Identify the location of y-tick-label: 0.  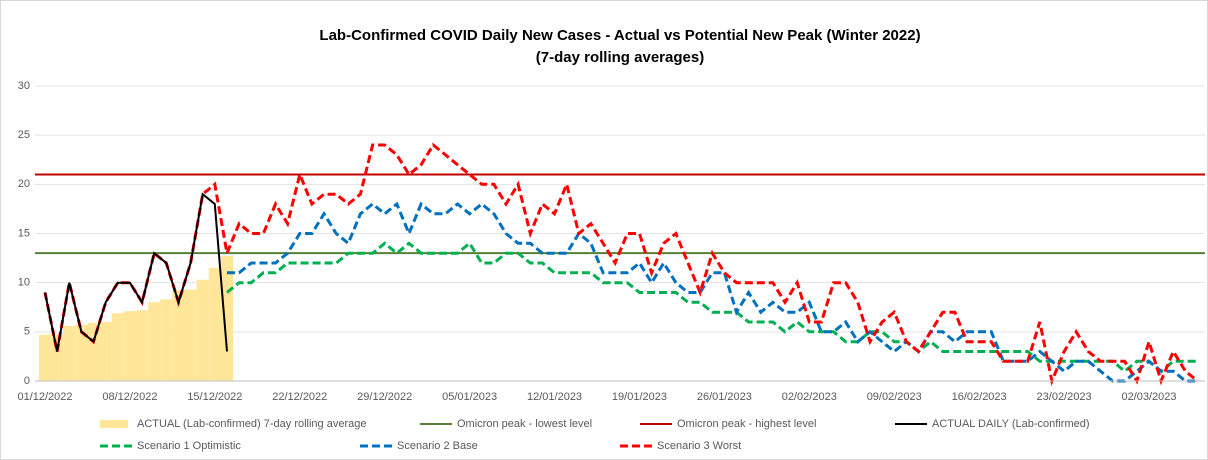
(27, 381).